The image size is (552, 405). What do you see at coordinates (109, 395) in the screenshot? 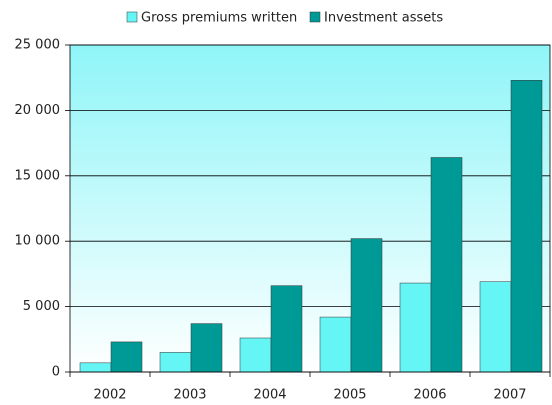
I see `x-tick-label: 2002` at bounding box center [109, 395].